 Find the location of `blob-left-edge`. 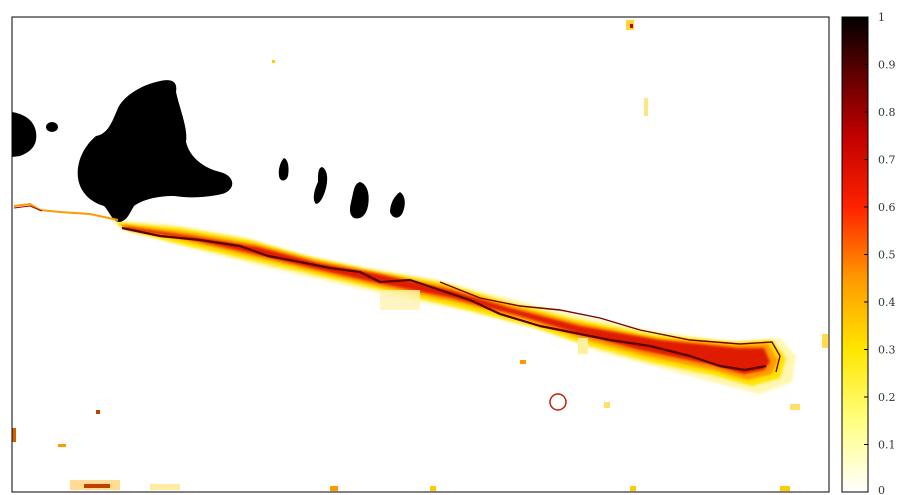

blob-left-edge is located at coordinates (24, 134).